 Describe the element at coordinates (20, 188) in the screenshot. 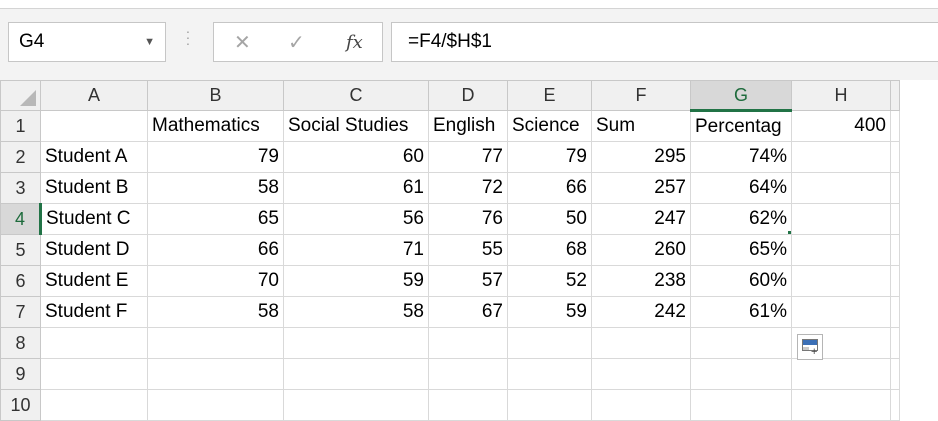

I see `row-header-3: 3` at that location.